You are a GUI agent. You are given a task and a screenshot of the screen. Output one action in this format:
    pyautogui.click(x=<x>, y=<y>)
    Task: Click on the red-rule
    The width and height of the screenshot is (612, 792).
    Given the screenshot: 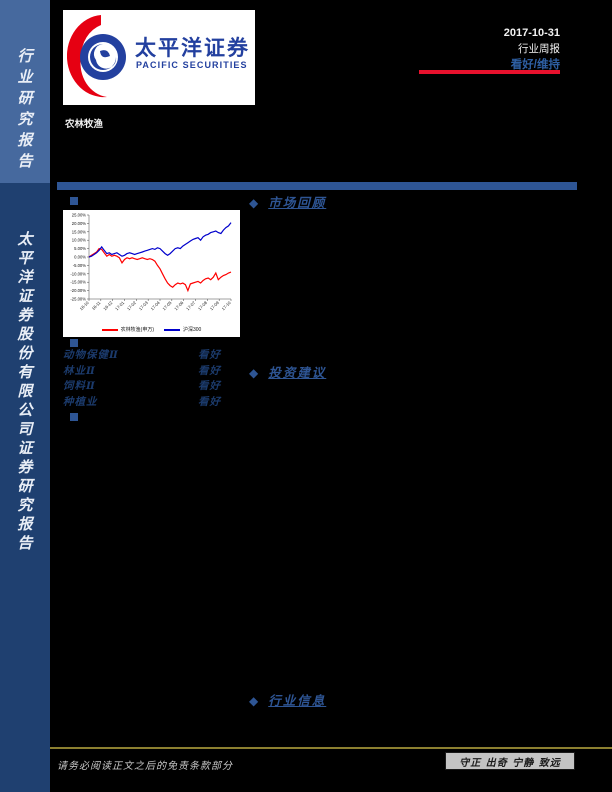 What is the action you would take?
    pyautogui.click(x=489, y=72)
    